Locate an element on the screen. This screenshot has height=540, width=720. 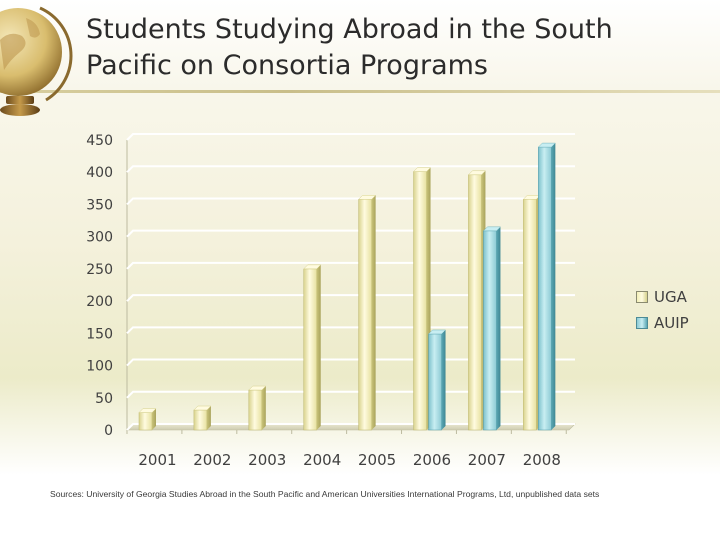
bar-uga-2001 is located at coordinates (147, 419).